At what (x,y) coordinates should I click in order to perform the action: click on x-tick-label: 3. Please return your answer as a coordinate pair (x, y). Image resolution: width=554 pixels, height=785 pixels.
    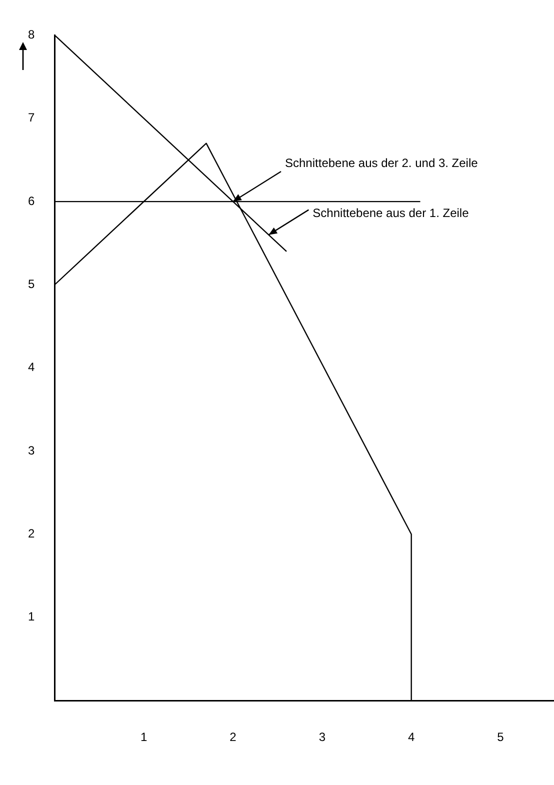
    Looking at the image, I should click on (322, 737).